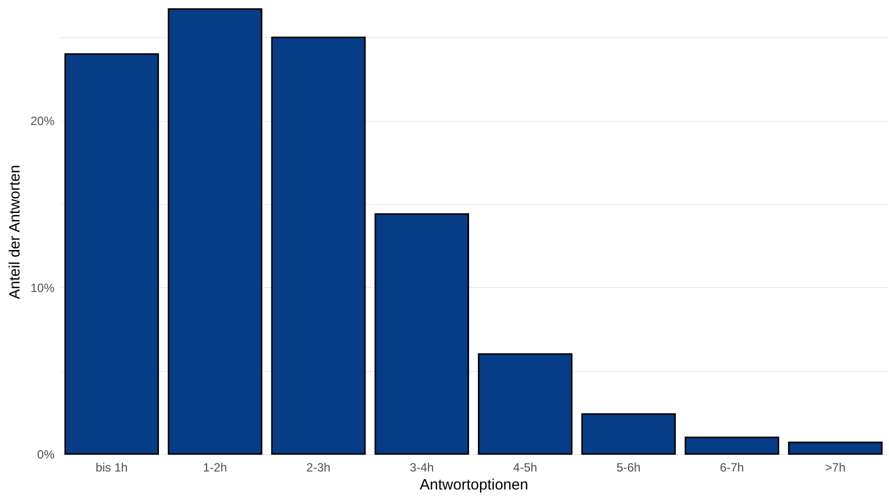 Image resolution: width=889 pixels, height=496 pixels. Describe the element at coordinates (15, 232) in the screenshot. I see `y-axis-title: Anteil der Antworten` at that location.